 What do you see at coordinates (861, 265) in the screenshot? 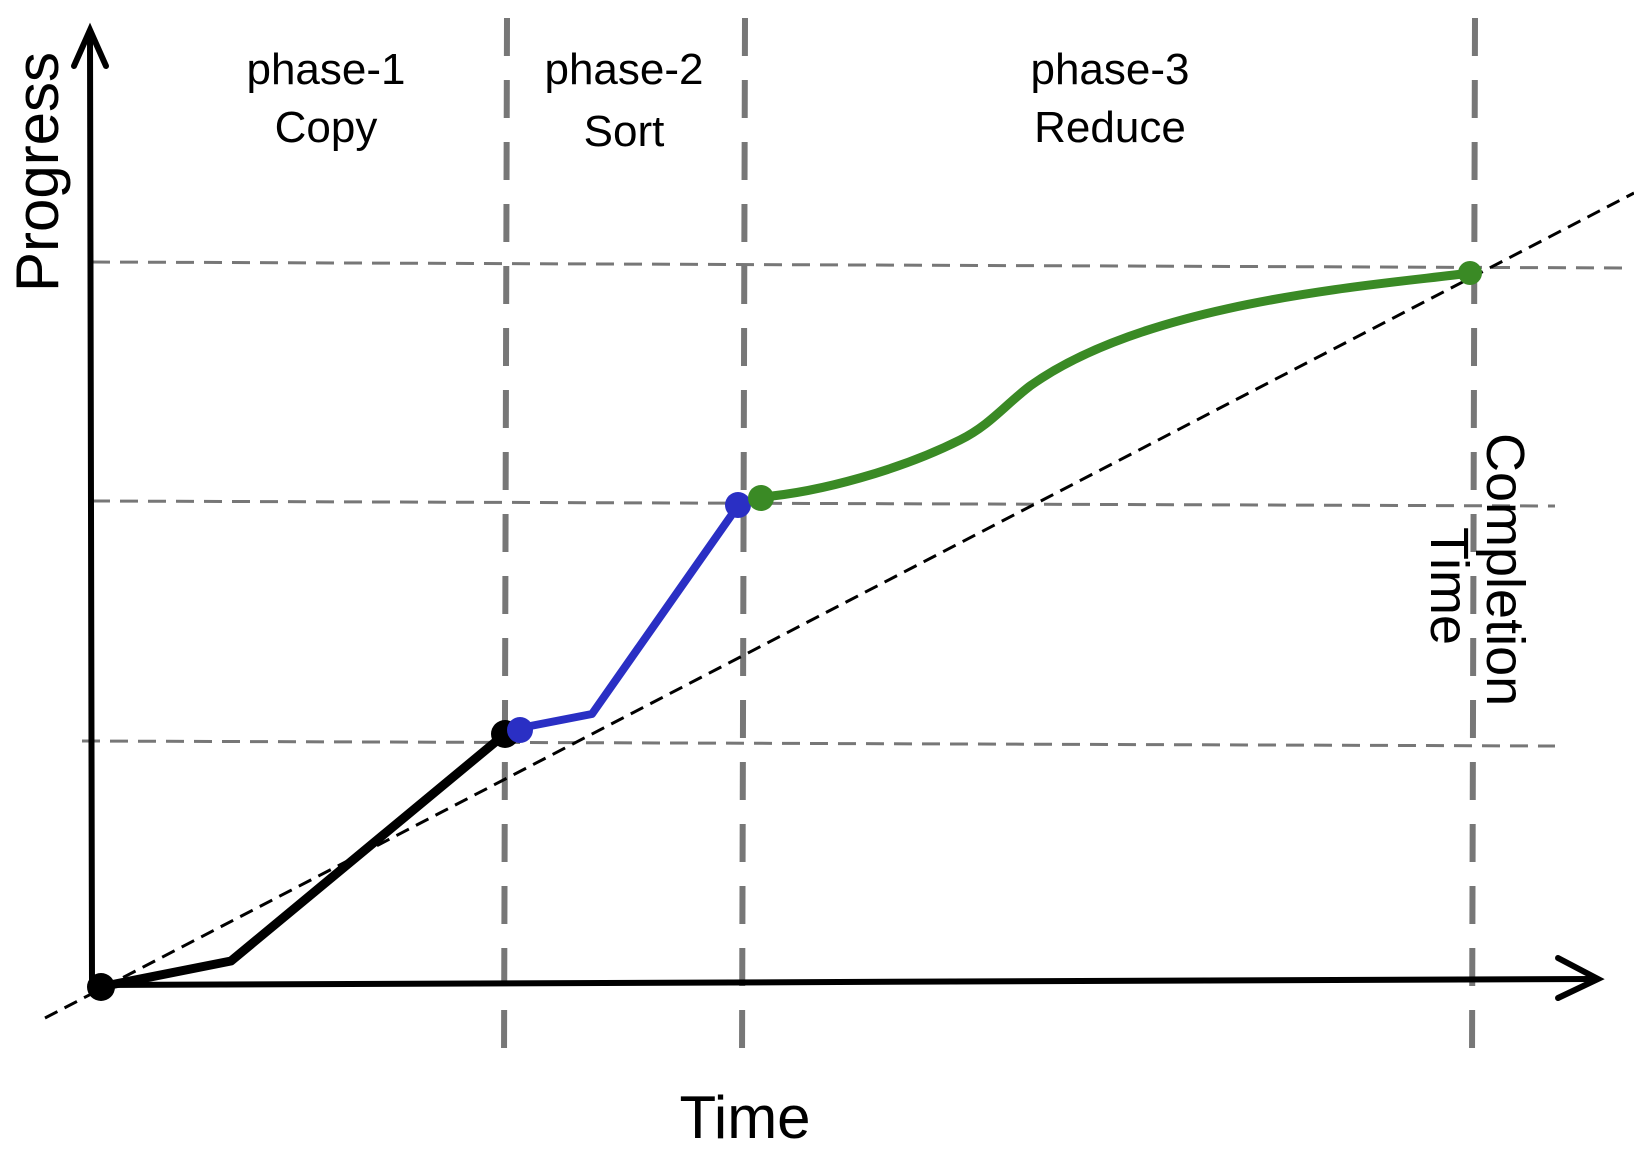
I see `guide-line-complete` at bounding box center [861, 265].